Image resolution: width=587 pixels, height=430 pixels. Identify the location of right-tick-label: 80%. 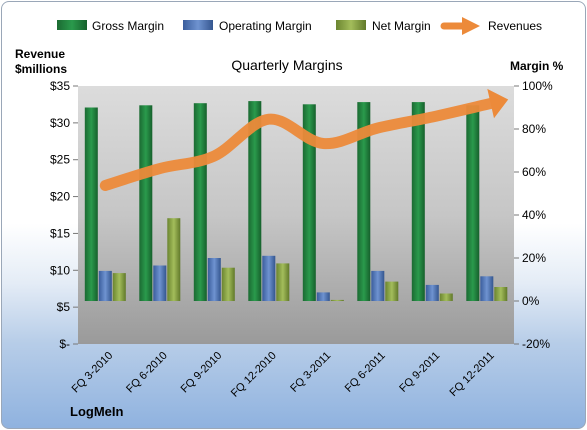
(534, 129).